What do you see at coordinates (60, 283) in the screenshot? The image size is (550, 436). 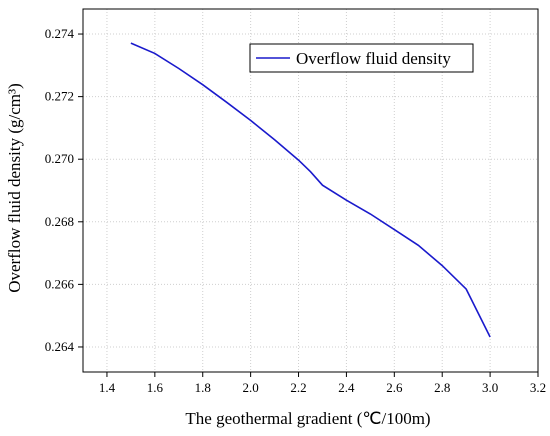 I see `y-tick-label: 0.266` at bounding box center [60, 283].